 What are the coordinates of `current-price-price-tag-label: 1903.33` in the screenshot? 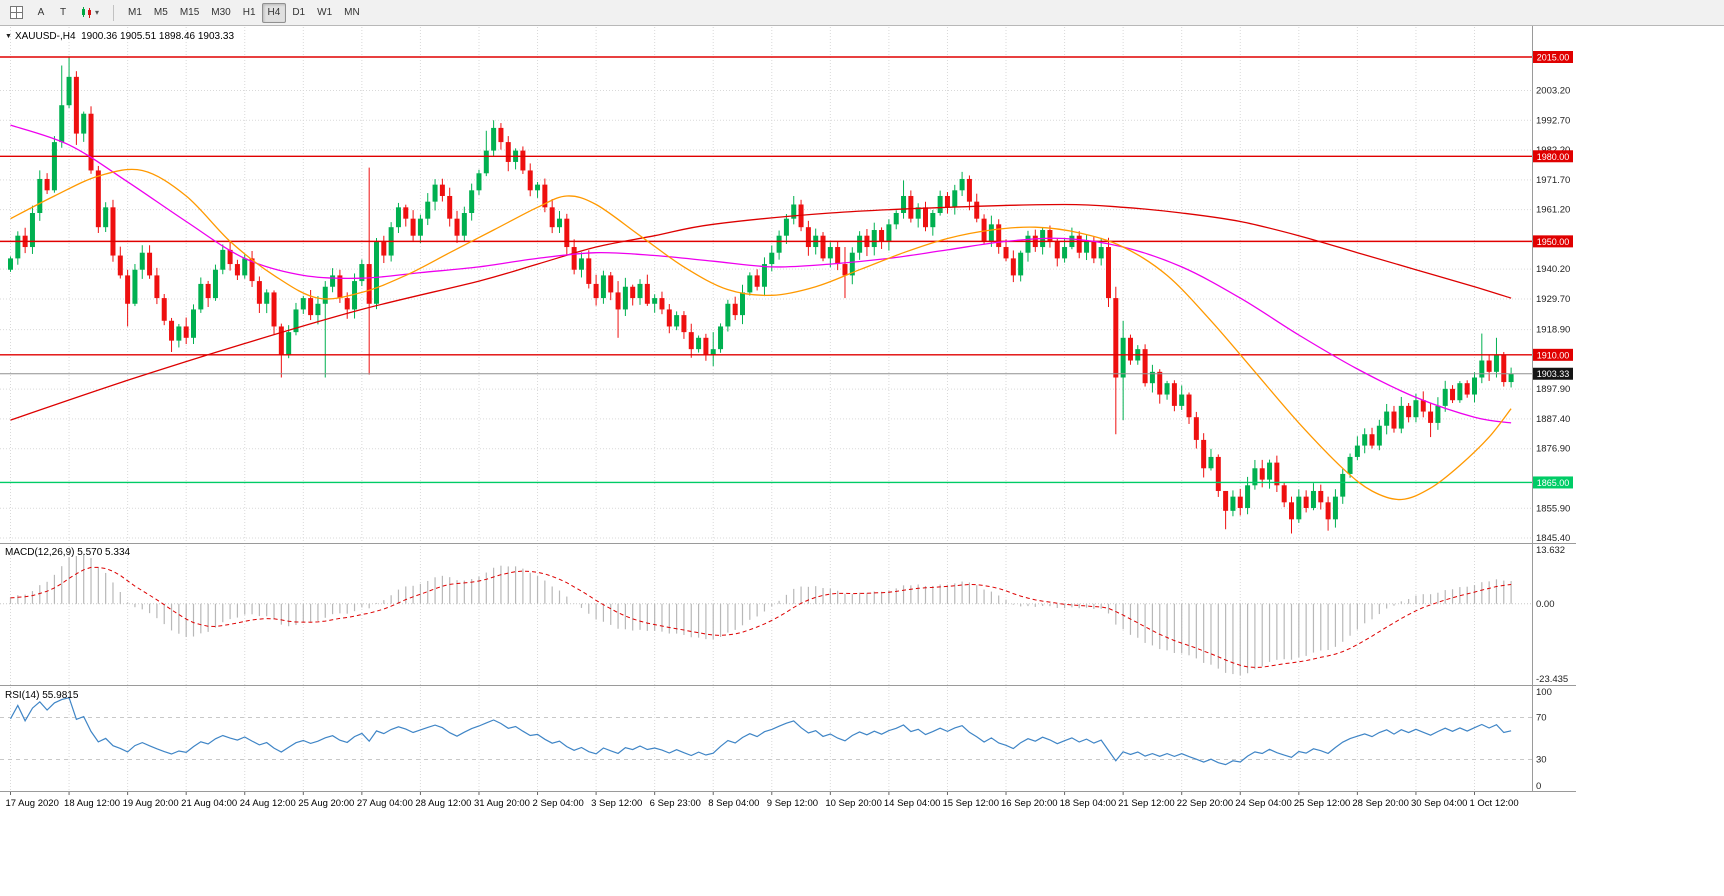 It's located at (1553, 374).